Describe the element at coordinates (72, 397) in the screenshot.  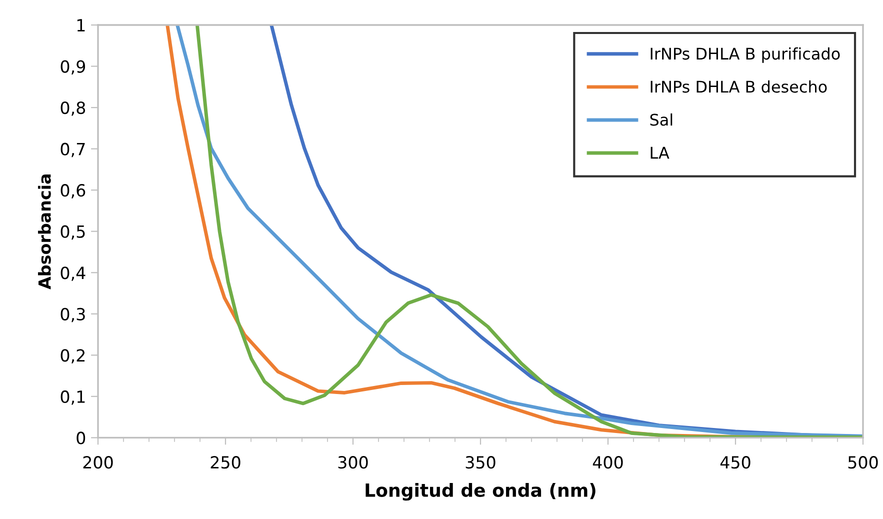
I see `y-tick-label: 0,1` at that location.